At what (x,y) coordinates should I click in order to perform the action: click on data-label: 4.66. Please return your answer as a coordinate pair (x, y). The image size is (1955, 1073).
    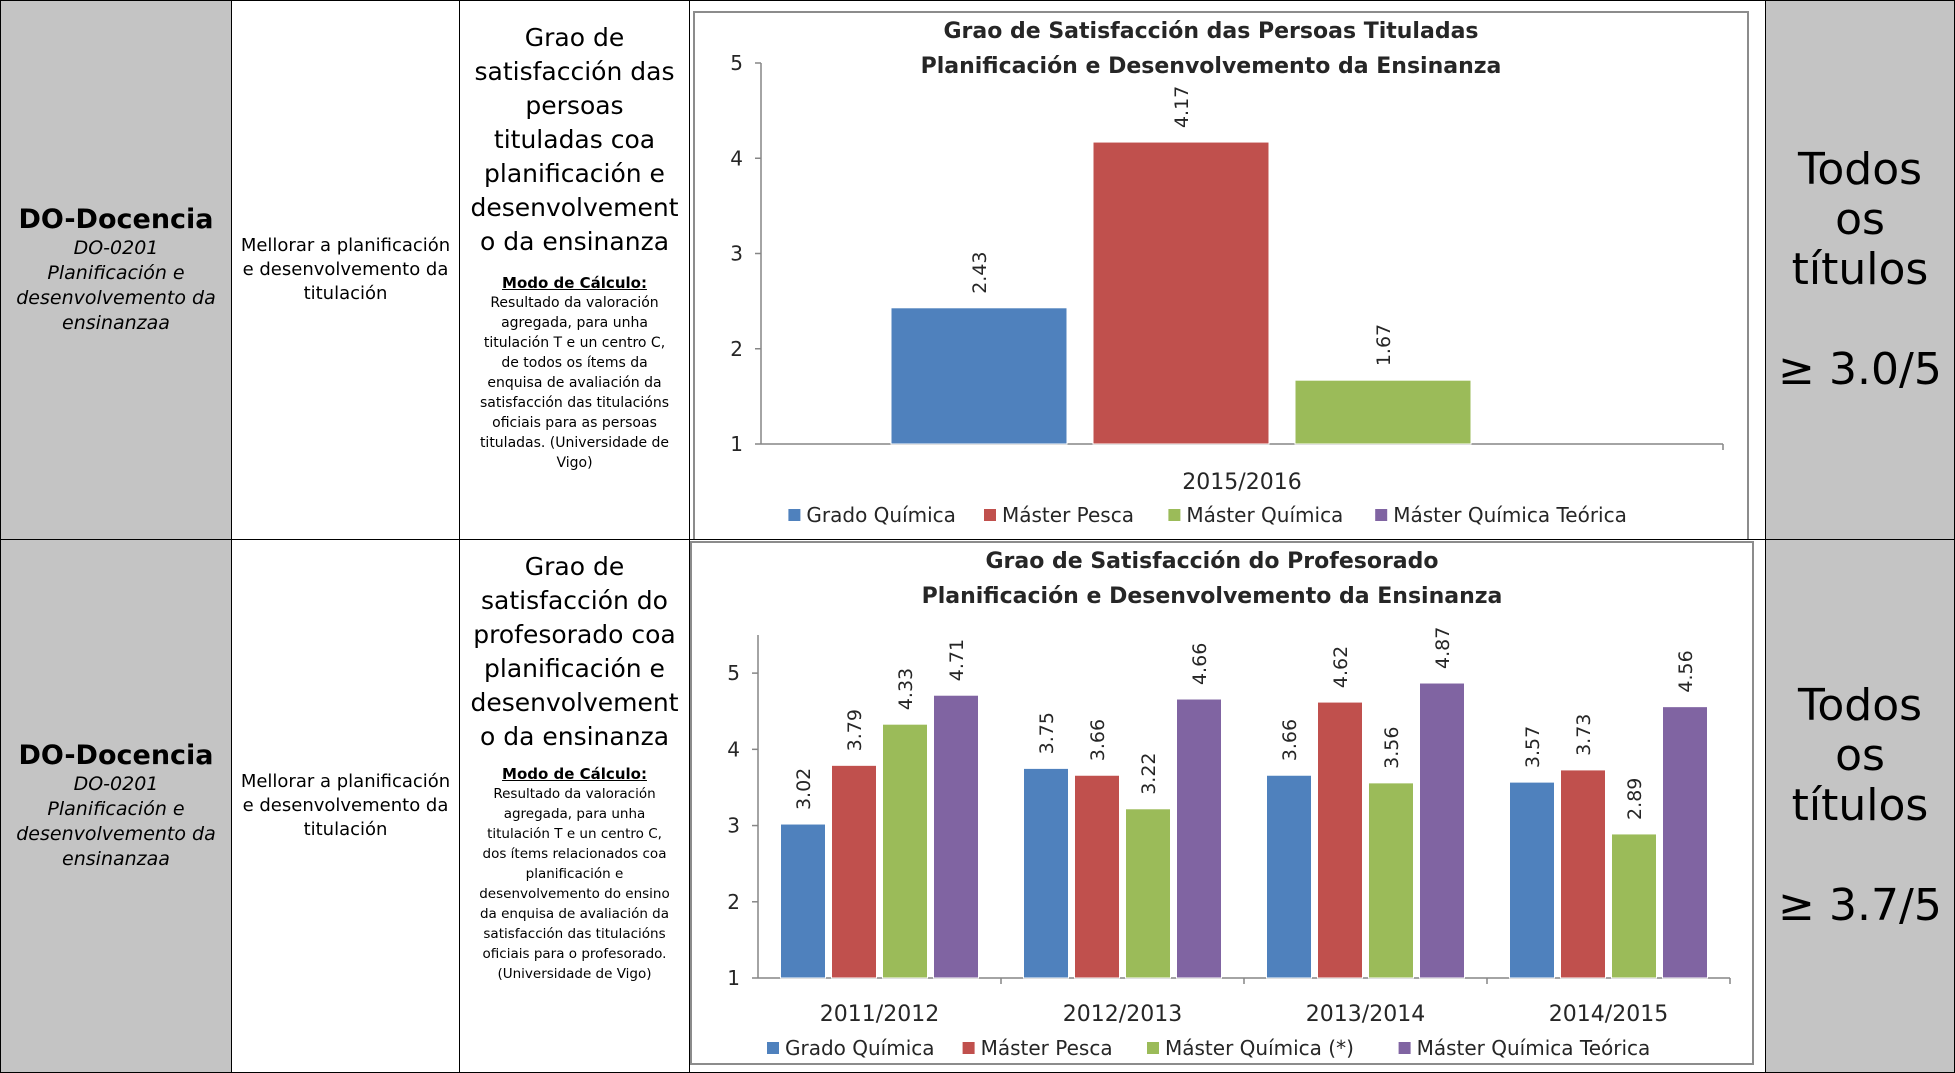
    Looking at the image, I should click on (1200, 664).